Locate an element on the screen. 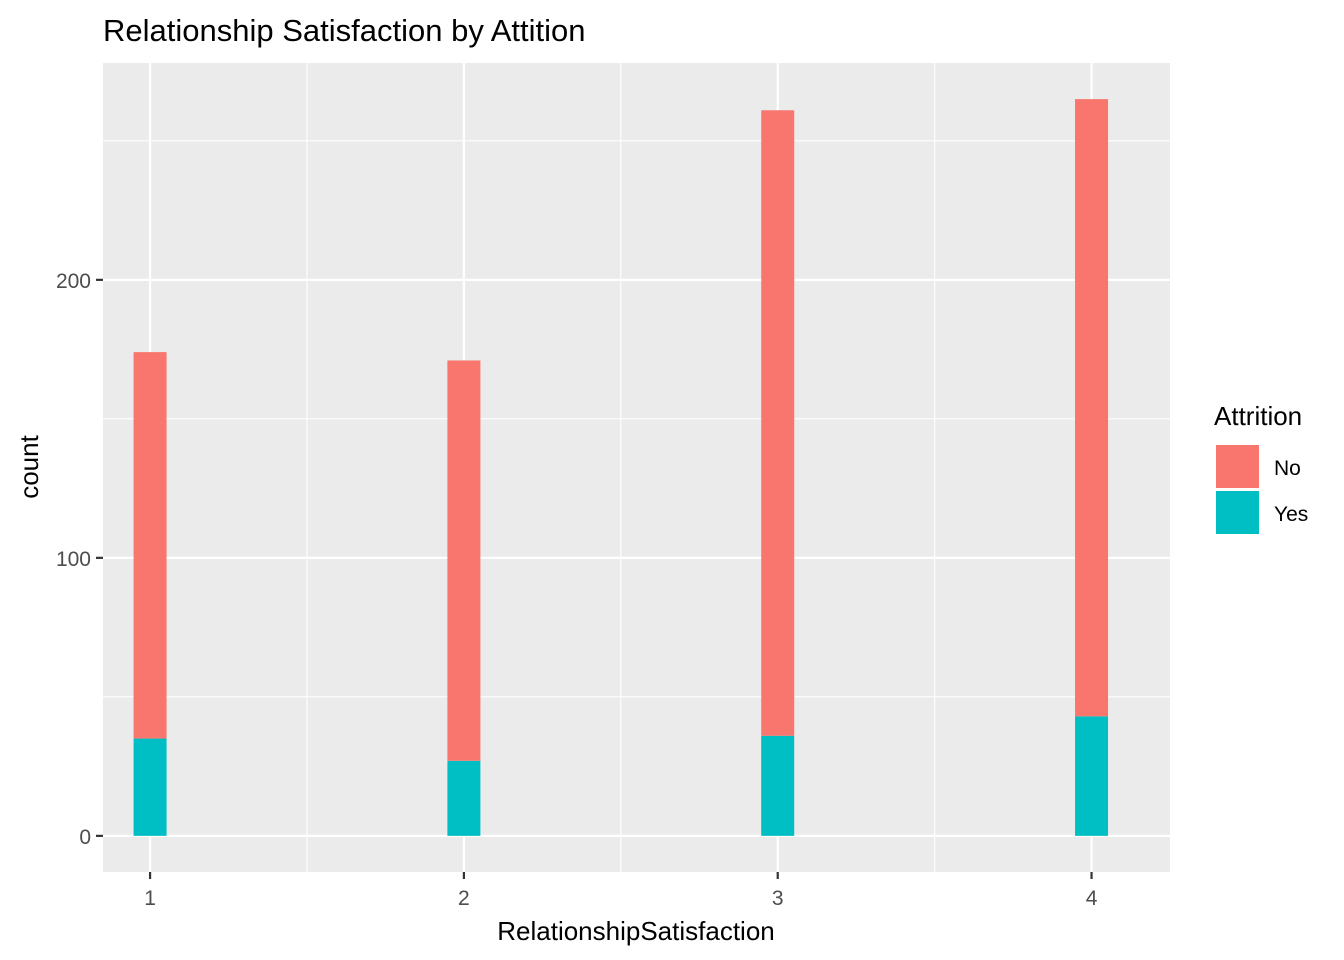 The image size is (1344, 960). legend-label-no: No is located at coordinates (1287, 468).